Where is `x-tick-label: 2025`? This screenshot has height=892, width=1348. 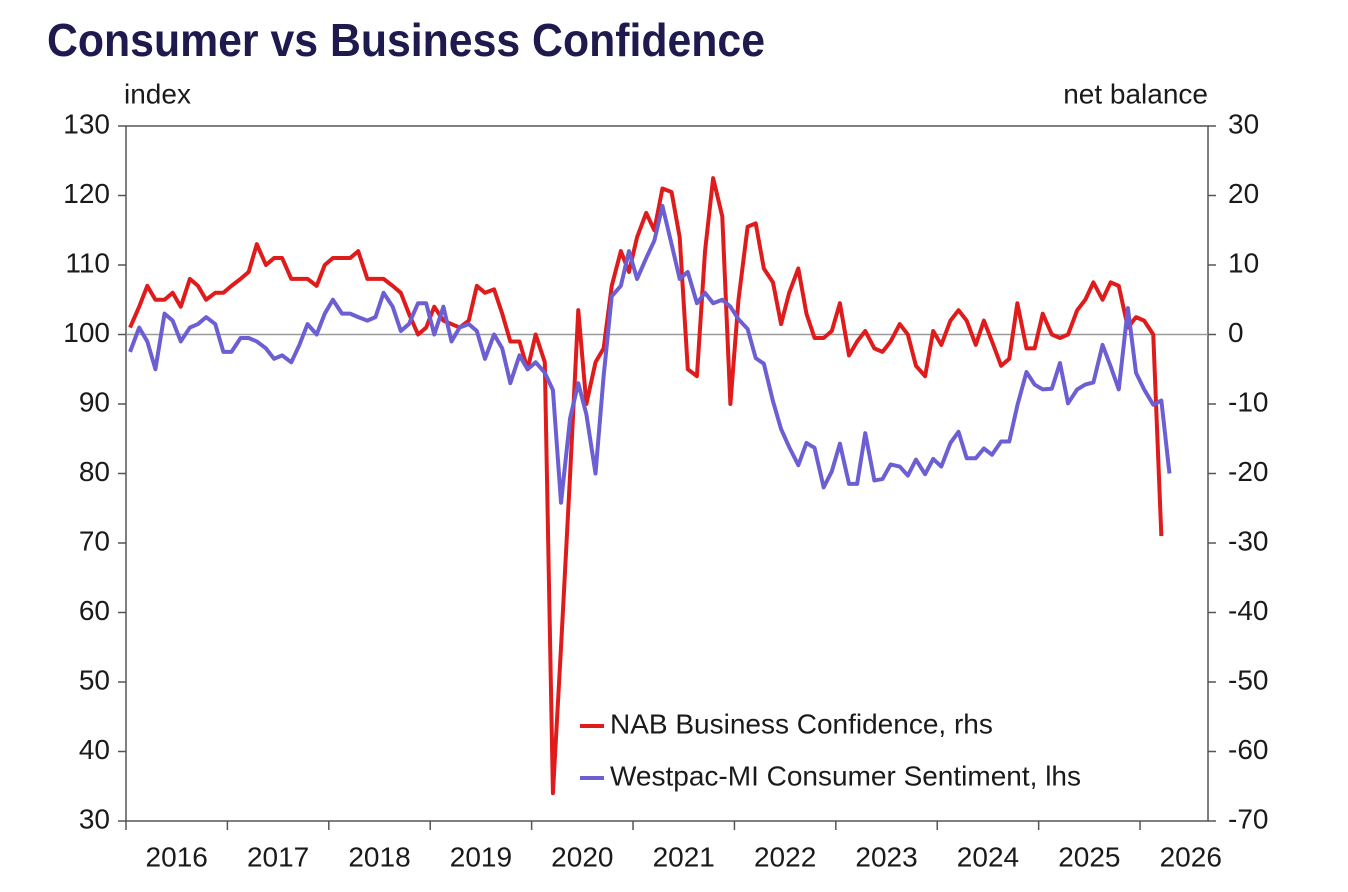 x-tick-label: 2025 is located at coordinates (1089, 856).